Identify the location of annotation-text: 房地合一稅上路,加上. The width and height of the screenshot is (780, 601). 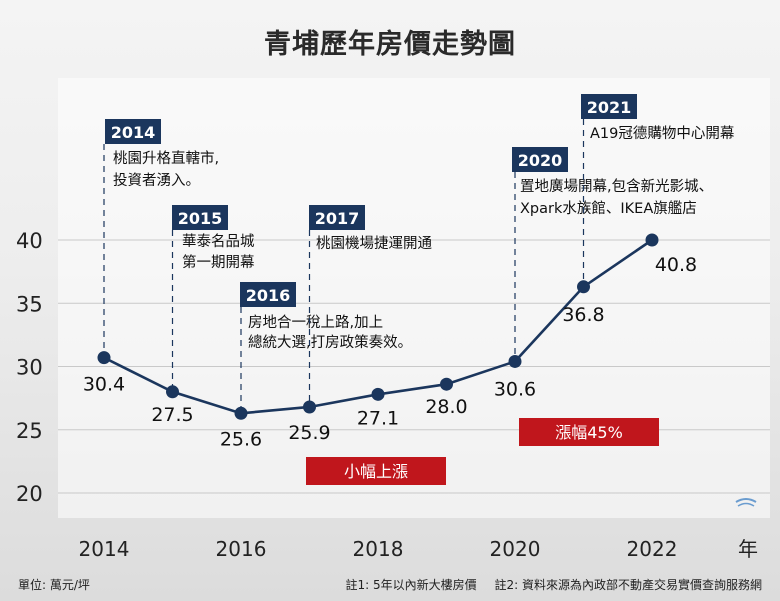
(315, 322).